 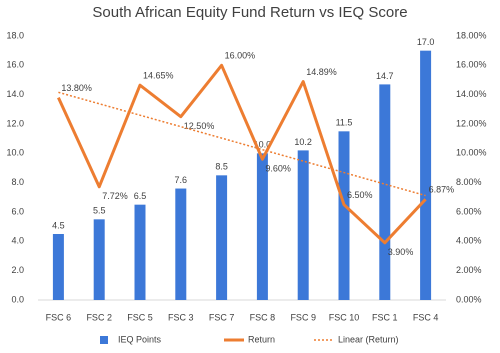 What do you see at coordinates (15, 35) in the screenshot?
I see `y-tick-label: 18.0` at bounding box center [15, 35].